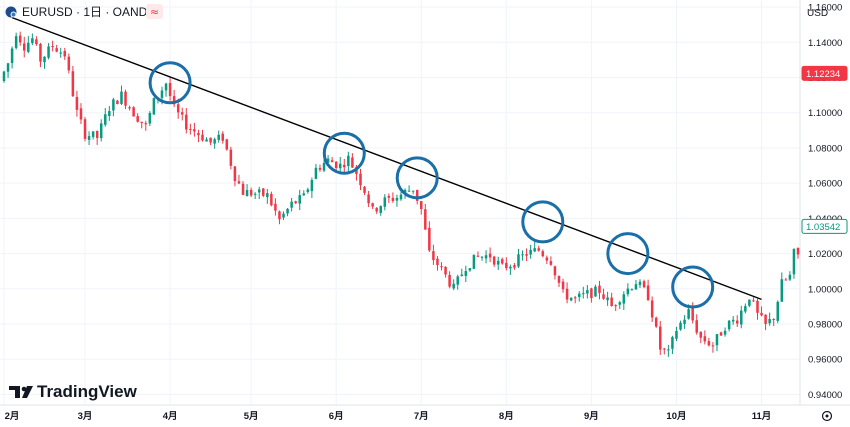 This screenshot has width=850, height=427. What do you see at coordinates (762, 416) in the screenshot?
I see `time-tick-label: 11月` at bounding box center [762, 416].